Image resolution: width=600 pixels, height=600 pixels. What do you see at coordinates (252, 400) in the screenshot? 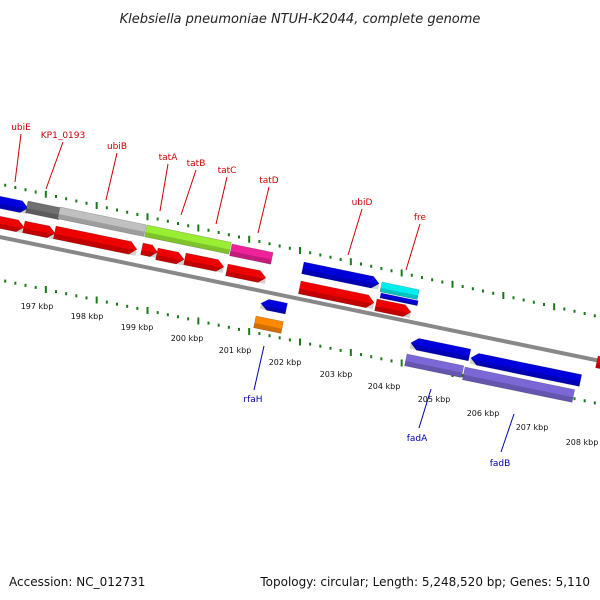
I see `gene-label-rfah: rfaH` at bounding box center [252, 400].